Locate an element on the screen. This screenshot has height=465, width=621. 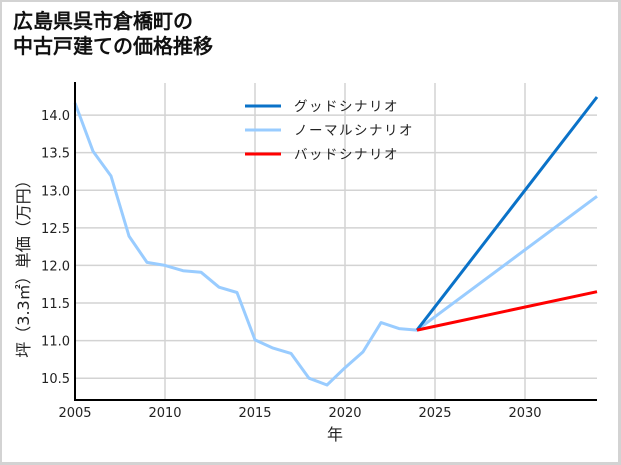
legend-item-normal: ノーマルシナリオ is located at coordinates (329, 131).